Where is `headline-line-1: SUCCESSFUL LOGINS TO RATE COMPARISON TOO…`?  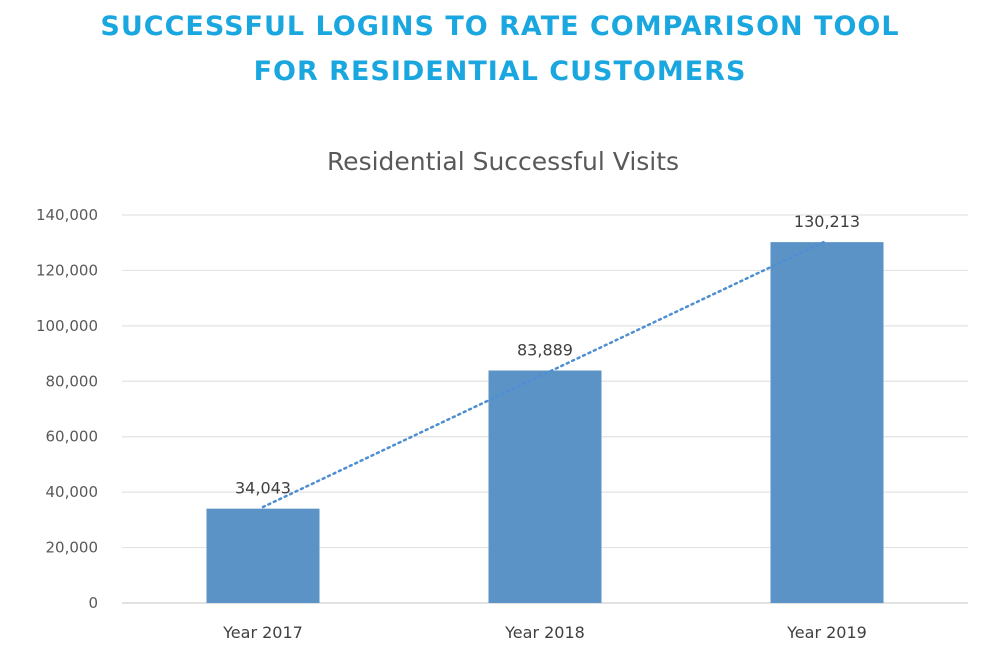 headline-line-1: SUCCESSFUL LOGINS TO RATE COMPARISON TOO… is located at coordinates (500, 26).